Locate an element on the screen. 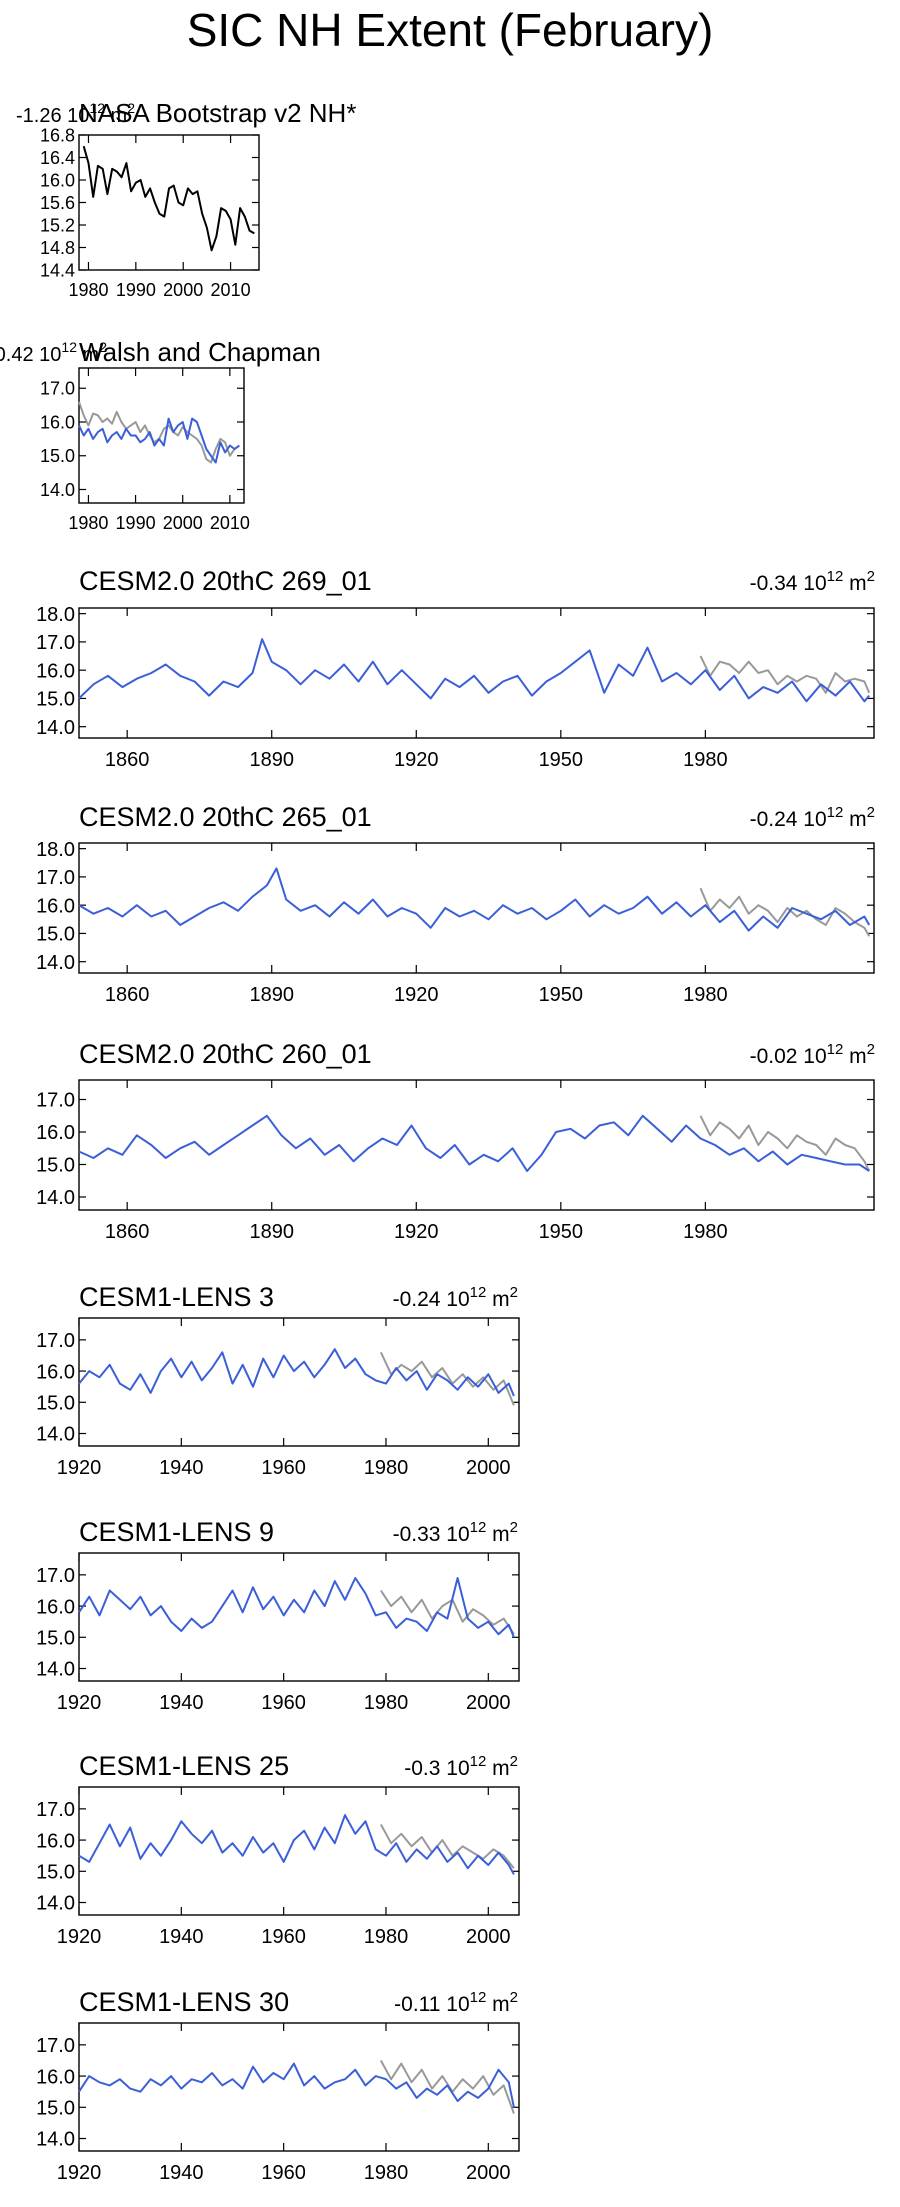 The height and width of the screenshot is (2207, 900). y-tick-label: 18.0 is located at coordinates (55, 615).